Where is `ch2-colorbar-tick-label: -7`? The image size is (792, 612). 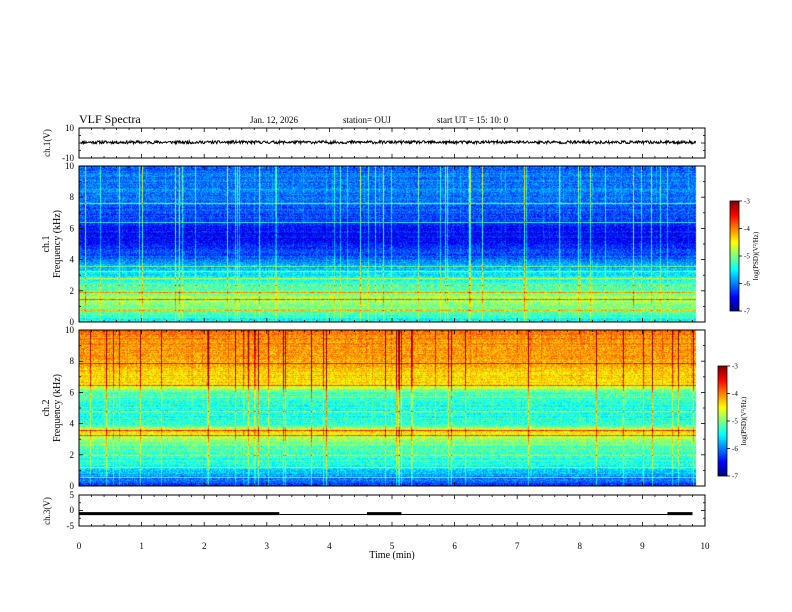 ch2-colorbar-tick-label: -7 is located at coordinates (735, 477).